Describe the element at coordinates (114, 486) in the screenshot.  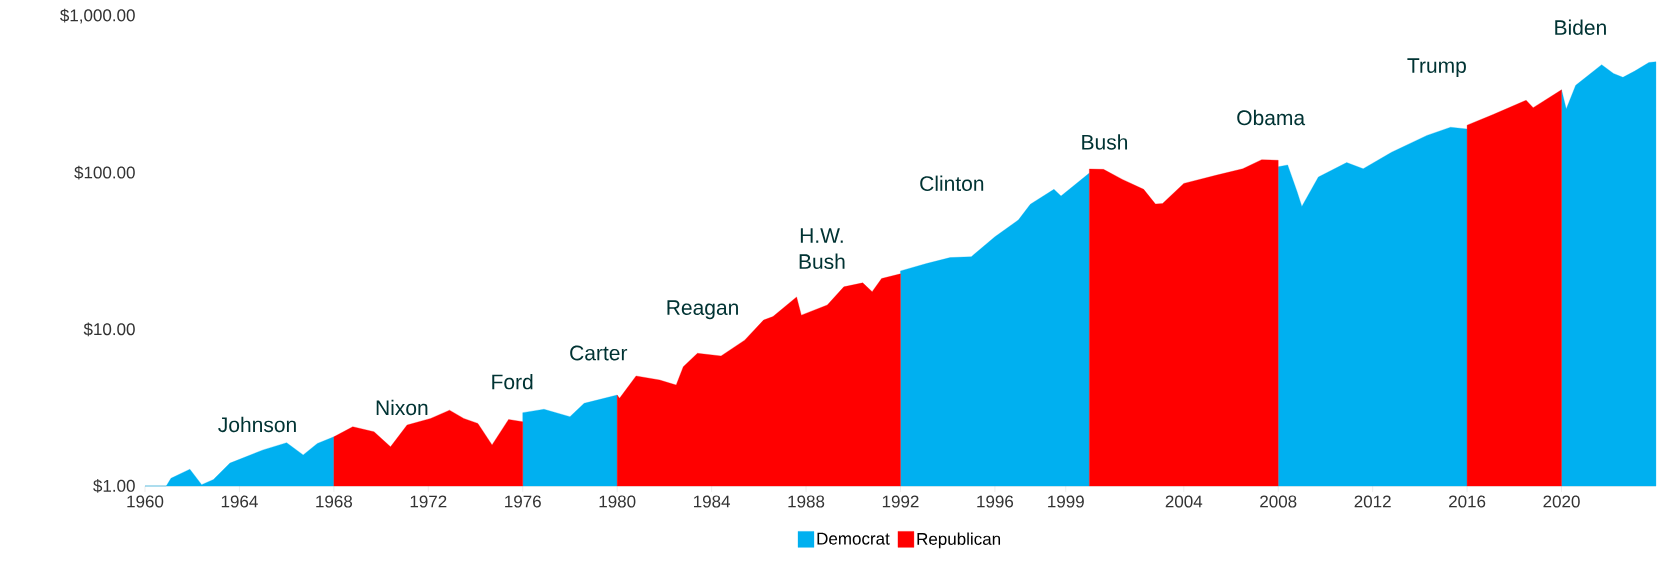
I see `y-tick-label: $1.00` at that location.